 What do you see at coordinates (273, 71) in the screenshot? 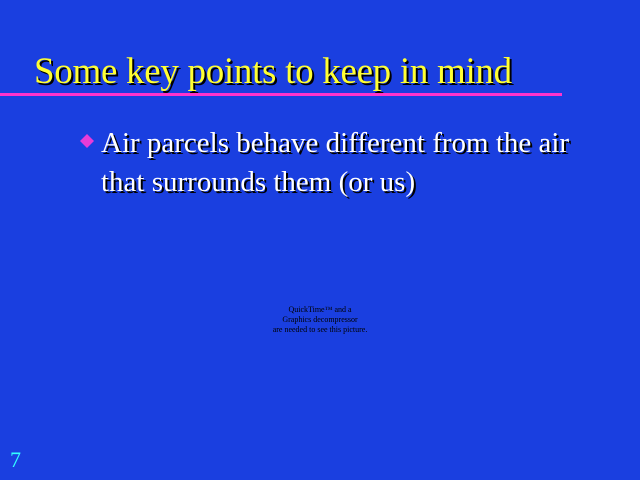
I see `slide-title: Some key points to keep in mind` at bounding box center [273, 71].